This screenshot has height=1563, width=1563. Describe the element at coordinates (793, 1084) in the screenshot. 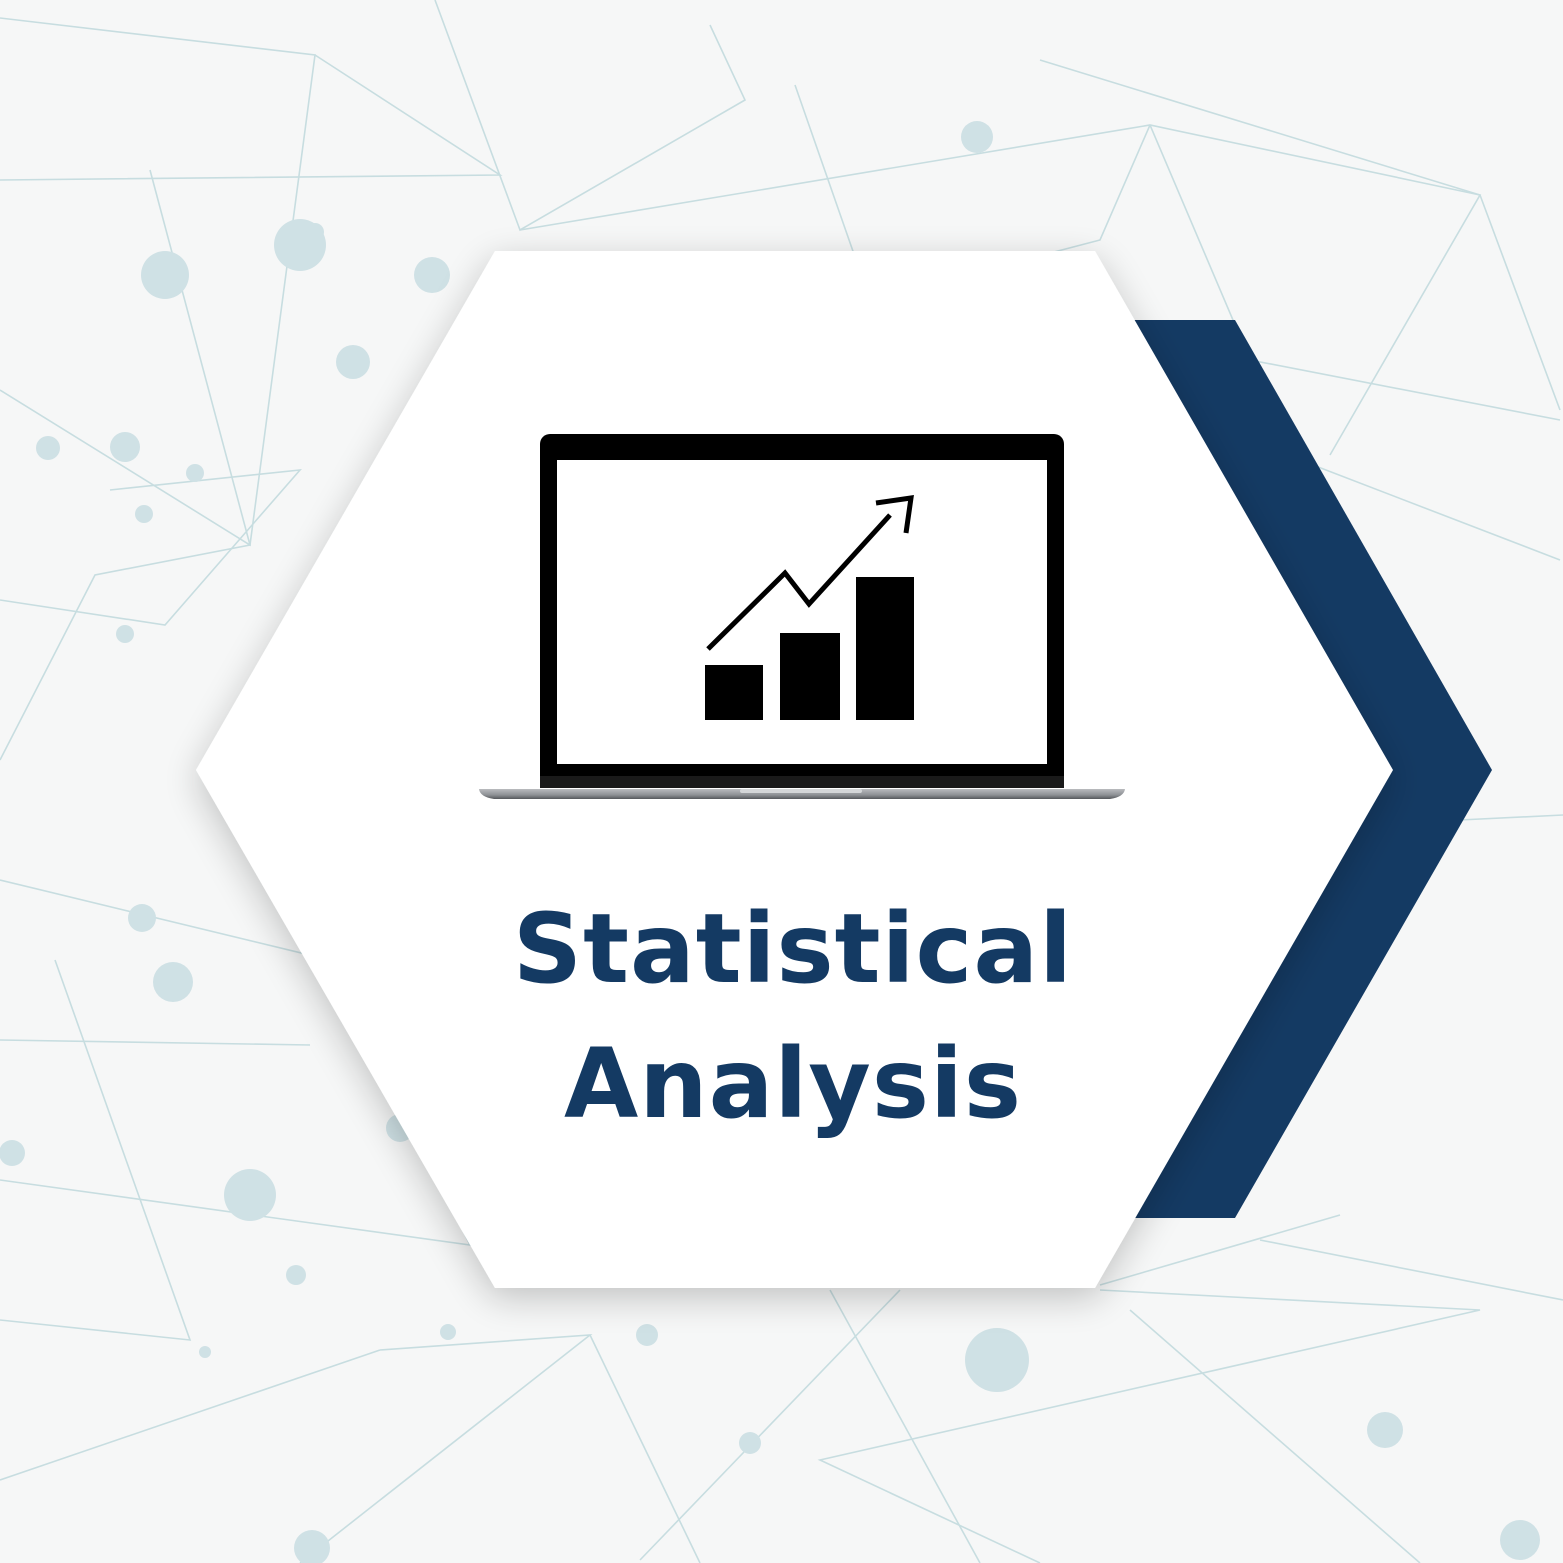

I see `title-line-2: Analysis` at that location.